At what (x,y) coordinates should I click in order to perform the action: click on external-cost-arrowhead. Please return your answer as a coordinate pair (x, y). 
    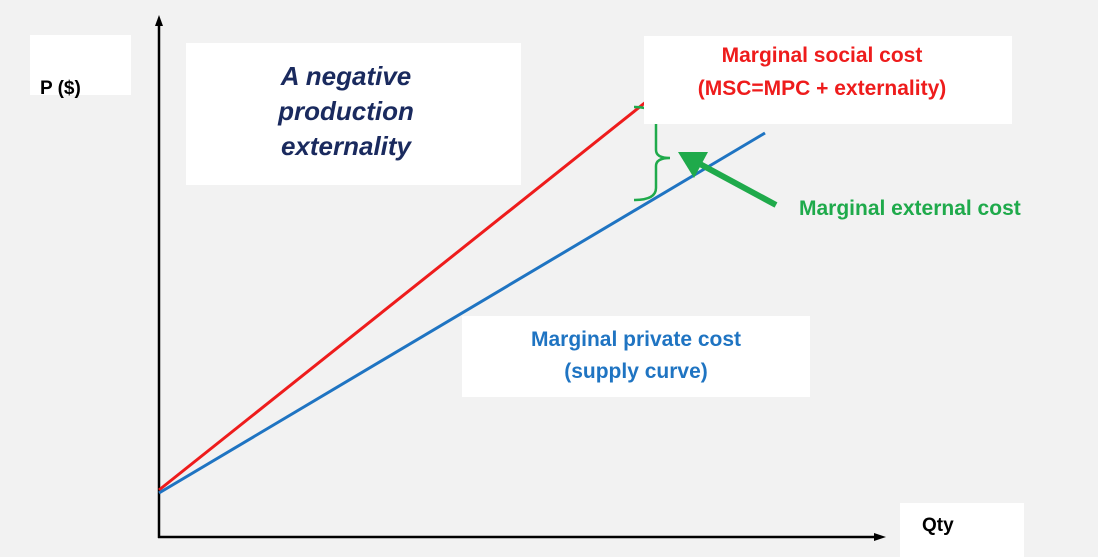
    Looking at the image, I should click on (693, 165).